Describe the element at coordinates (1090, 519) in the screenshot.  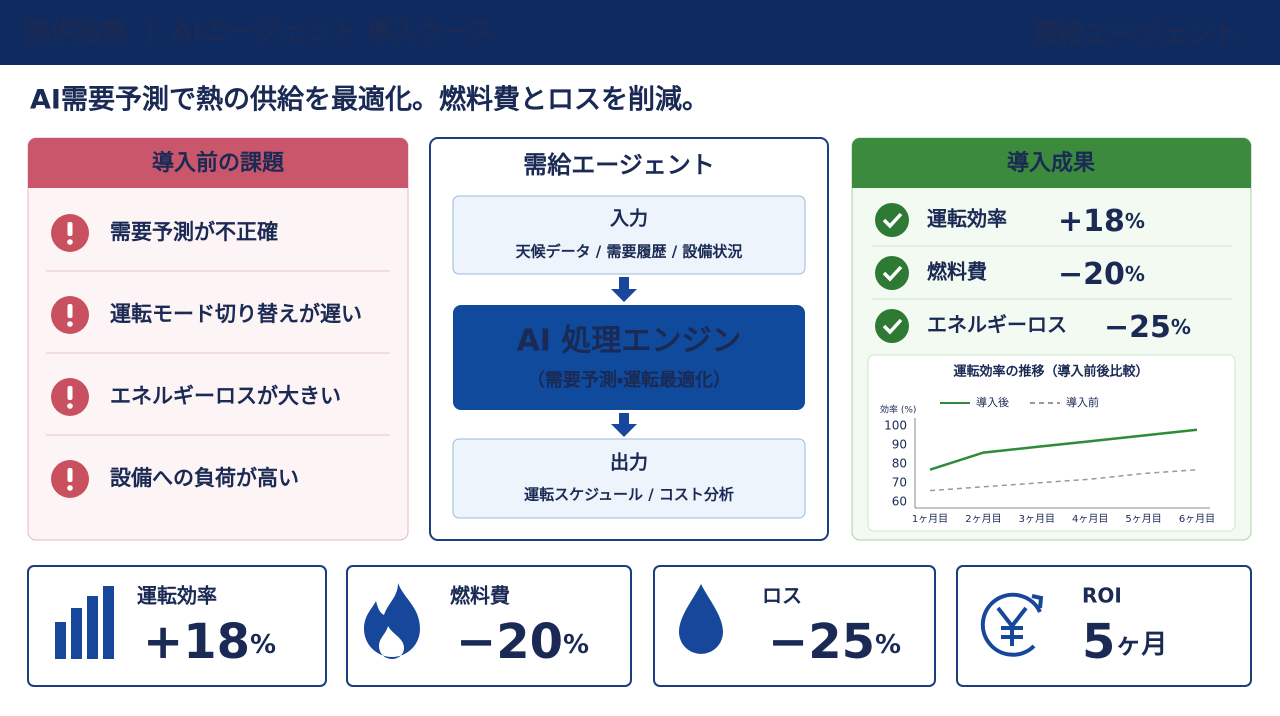
I see `x-tick-label: 4ヶ月目` at that location.